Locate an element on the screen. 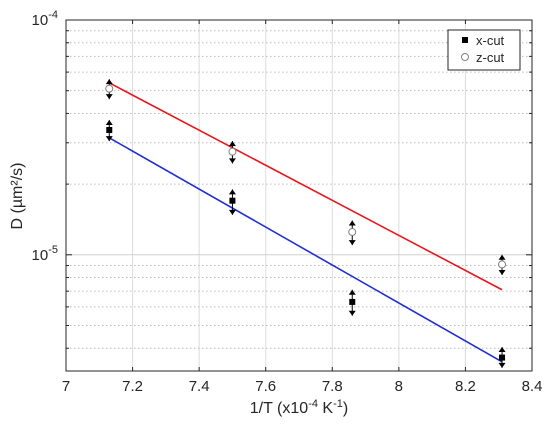  y-tick-label: 10⁻⁴ is located at coordinates (45, 19).